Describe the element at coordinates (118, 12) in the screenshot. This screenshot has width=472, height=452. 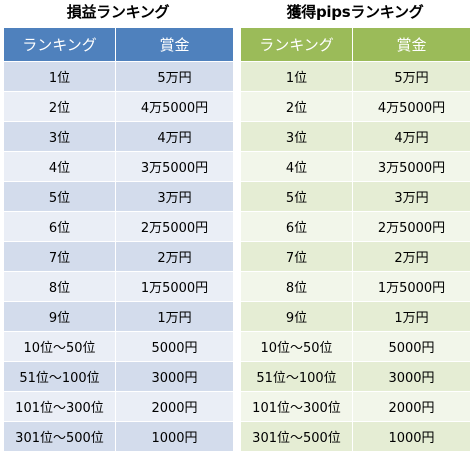
I see `profit-ranking-title: 損益ランキング` at that location.